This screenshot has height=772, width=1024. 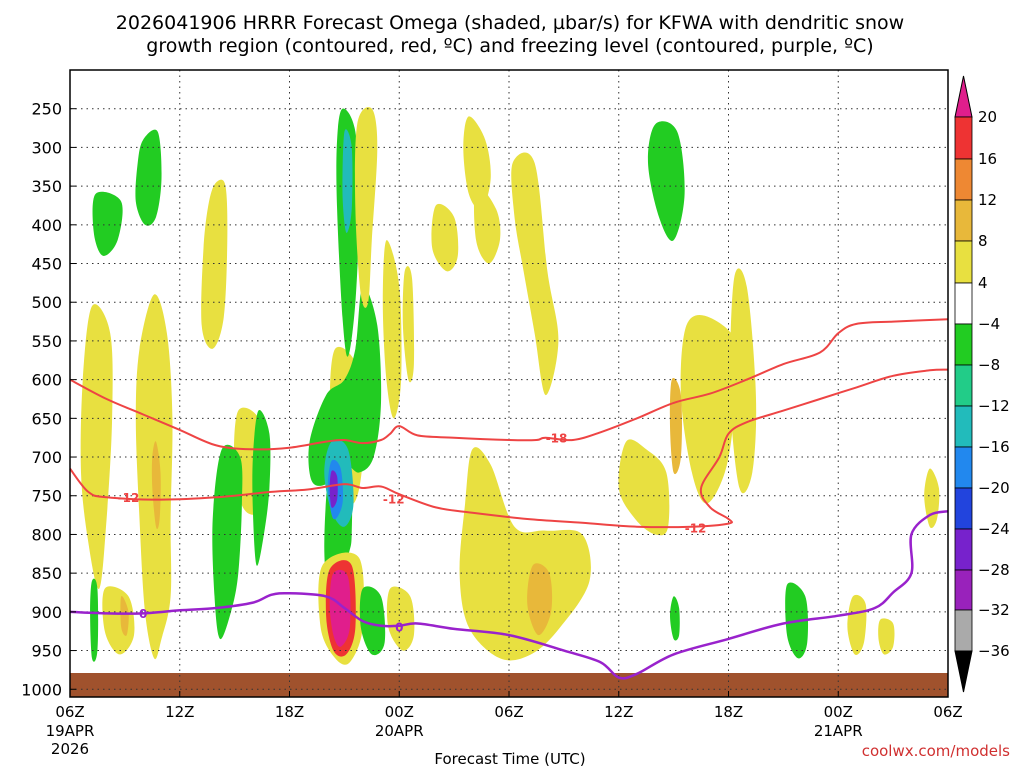 What do you see at coordinates (838, 712) in the screenshot?
I see `x-tick-label-7: 00Z` at bounding box center [838, 712].